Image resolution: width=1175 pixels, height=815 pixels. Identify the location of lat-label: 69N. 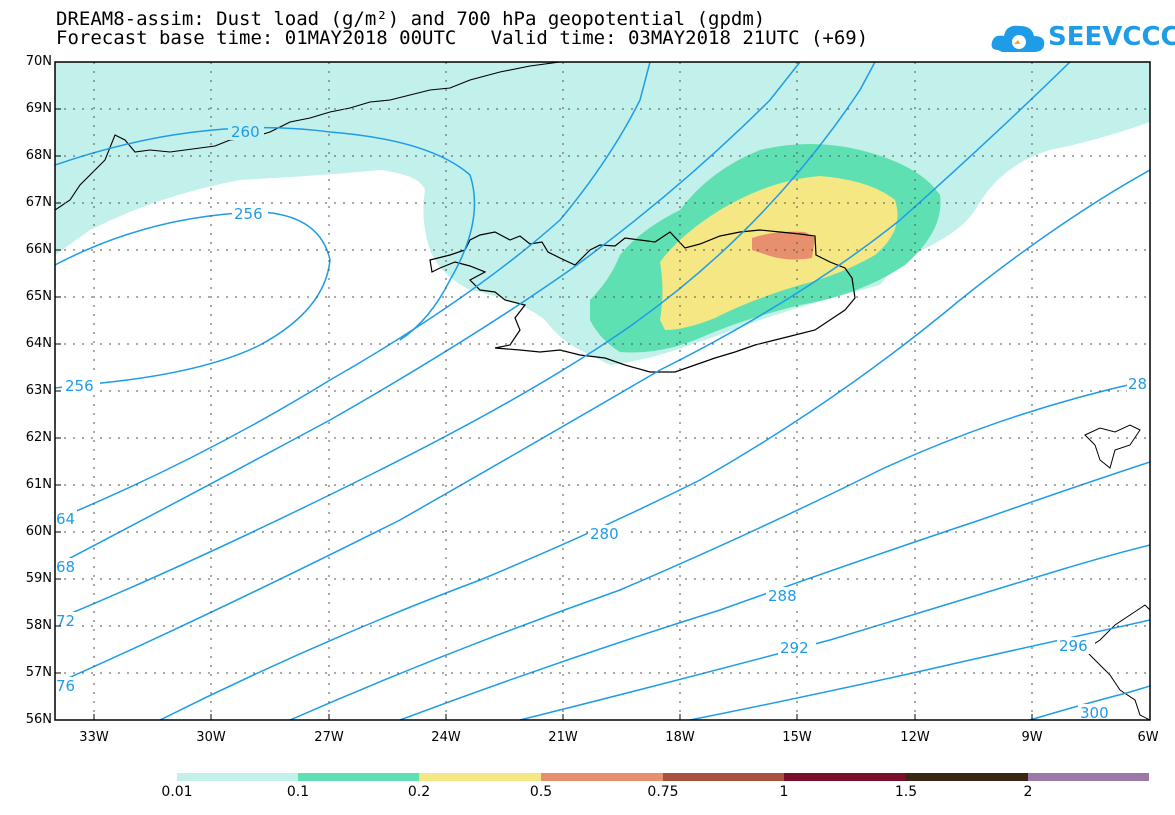
(38, 108).